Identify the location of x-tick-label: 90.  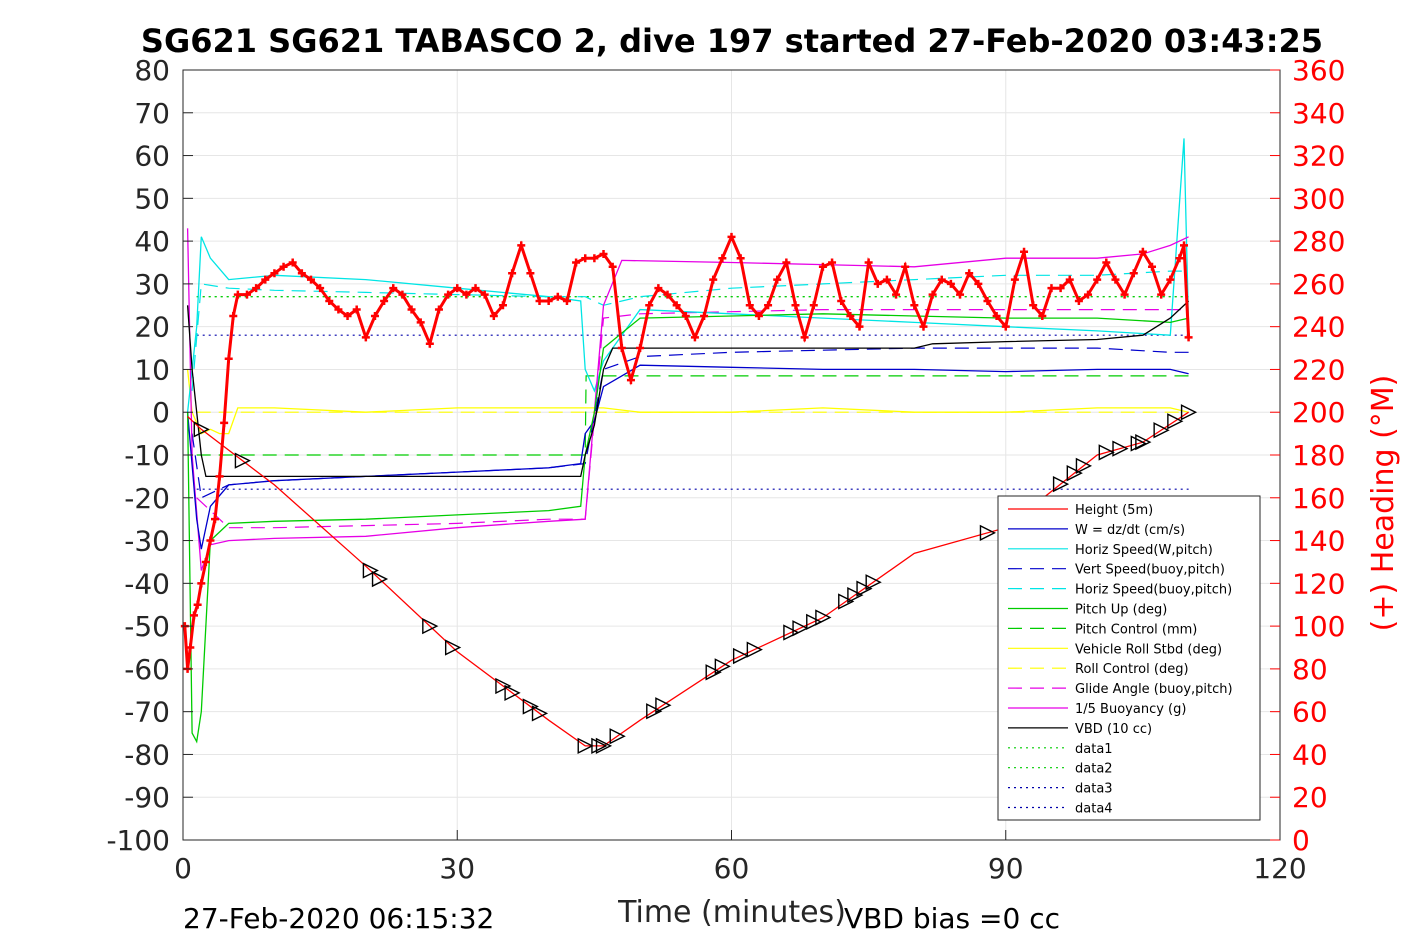
(1006, 868).